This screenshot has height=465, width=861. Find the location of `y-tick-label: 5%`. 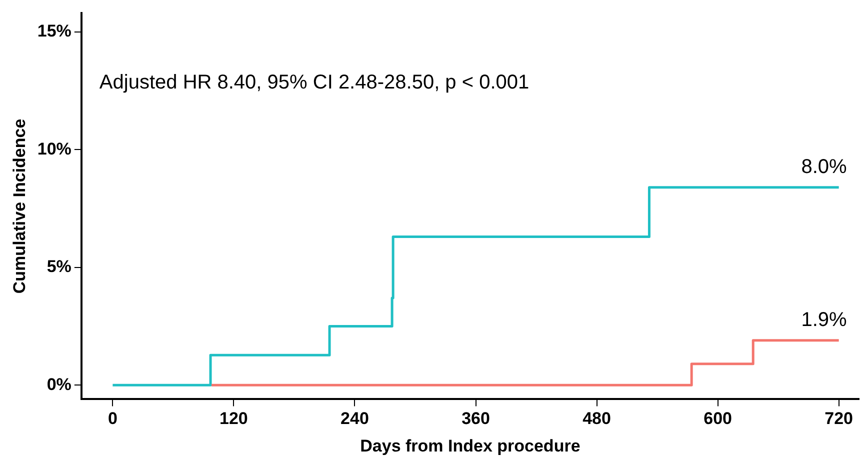

y-tick-label: 5% is located at coordinates (59, 266).